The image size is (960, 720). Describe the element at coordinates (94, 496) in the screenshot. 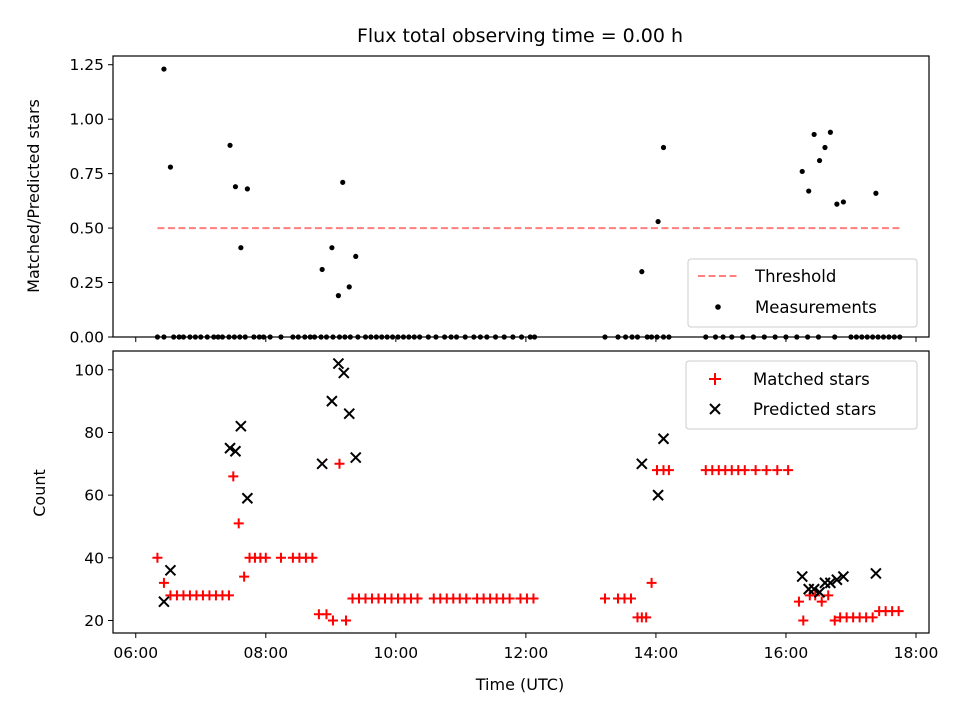

I see `bottom-y-tick-label: 60` at that location.